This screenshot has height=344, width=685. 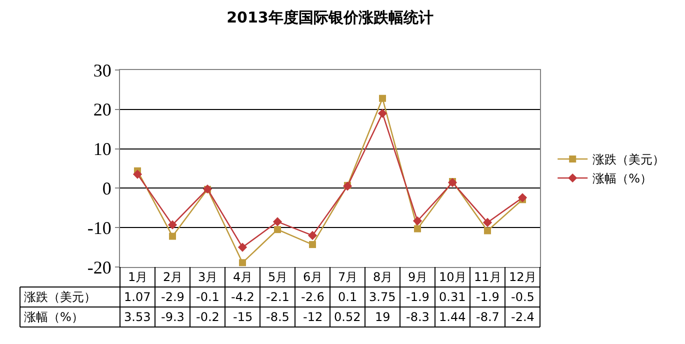 I want to click on text: -2.9, so click(x=172, y=297).